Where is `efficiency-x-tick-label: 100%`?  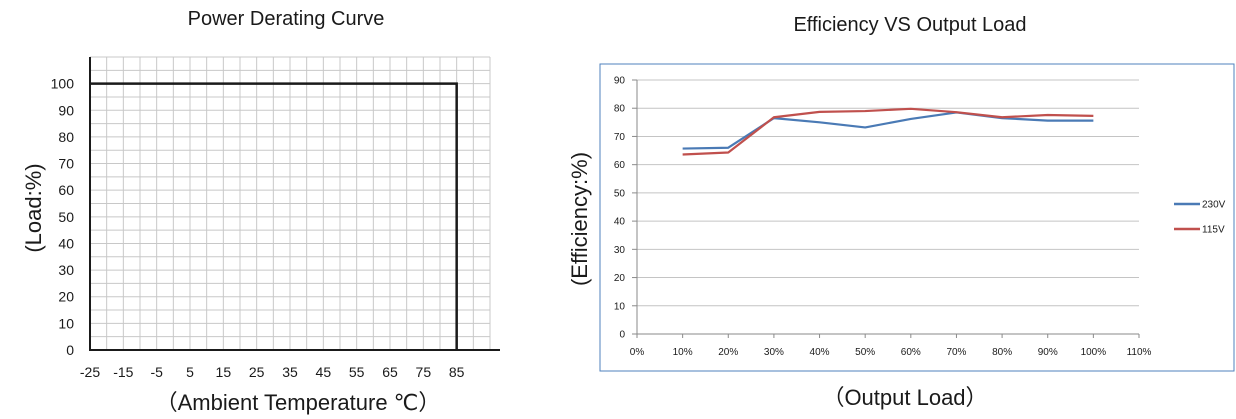 efficiency-x-tick-label: 100% is located at coordinates (1094, 352).